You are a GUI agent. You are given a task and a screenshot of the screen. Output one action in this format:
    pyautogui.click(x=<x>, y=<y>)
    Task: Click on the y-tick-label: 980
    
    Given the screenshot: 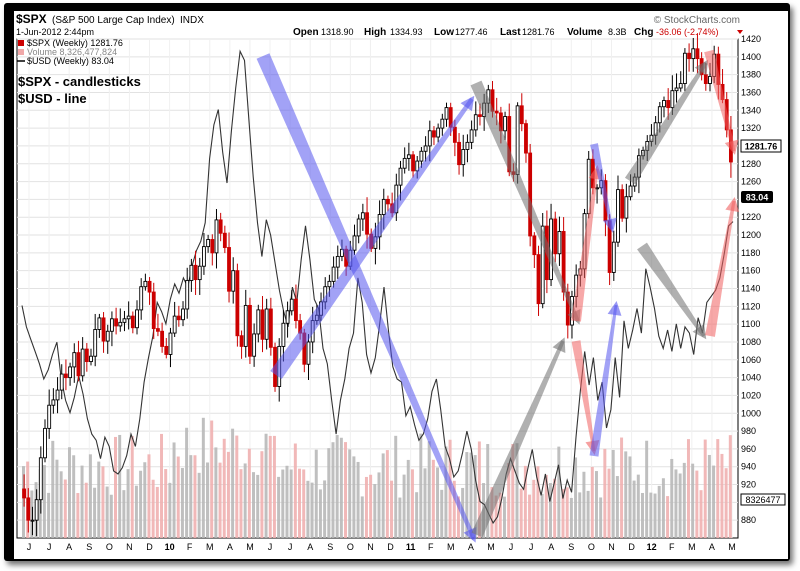 What is the action you would take?
    pyautogui.click(x=748, y=431)
    